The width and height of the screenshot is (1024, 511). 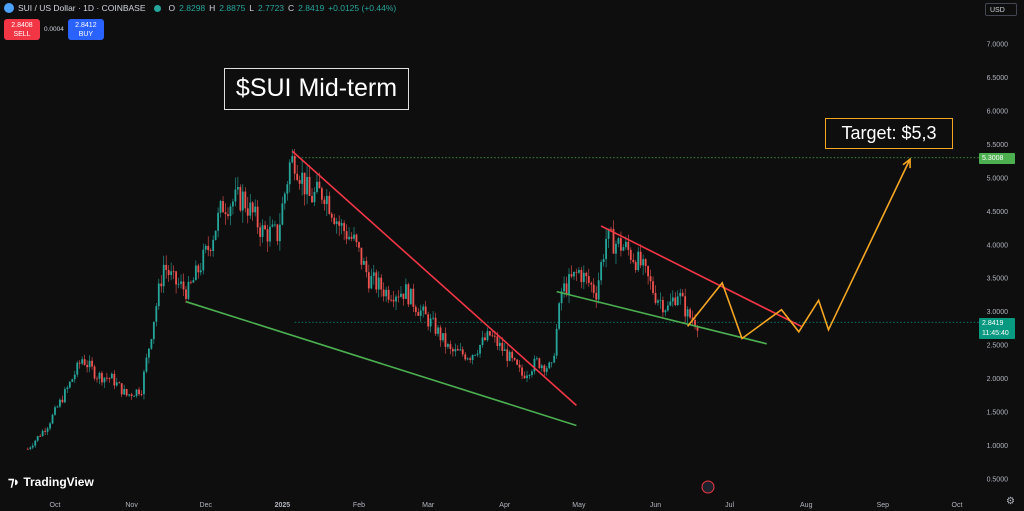 I want to click on target-annotation: Target: $5,3, so click(x=889, y=133).